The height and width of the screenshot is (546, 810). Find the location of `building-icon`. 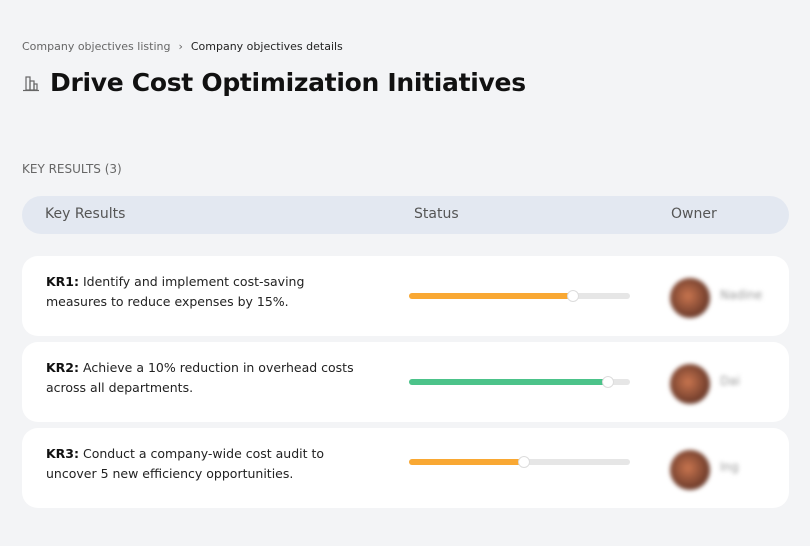

building-icon is located at coordinates (31, 83).